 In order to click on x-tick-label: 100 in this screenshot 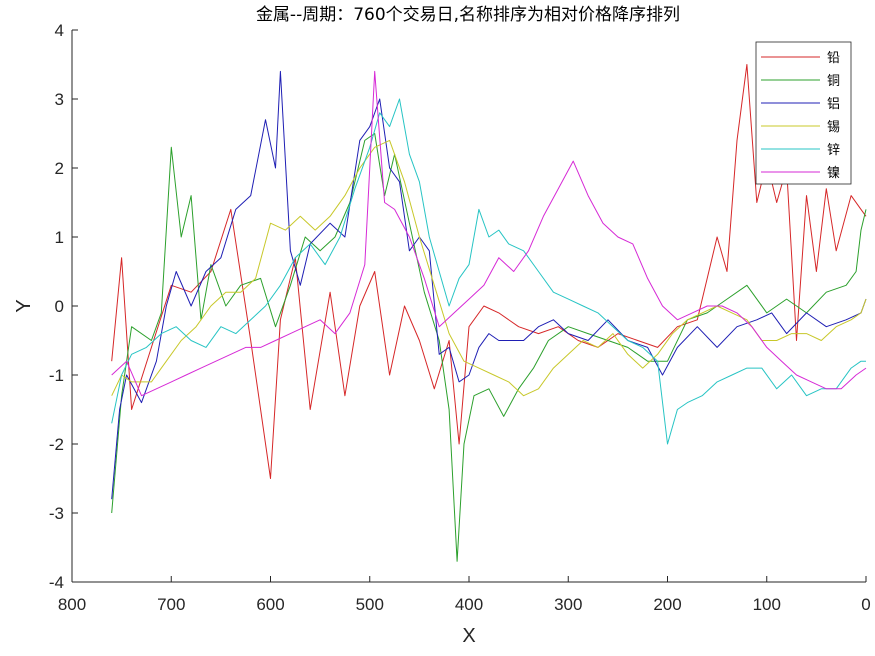, I will do `click(767, 604)`.